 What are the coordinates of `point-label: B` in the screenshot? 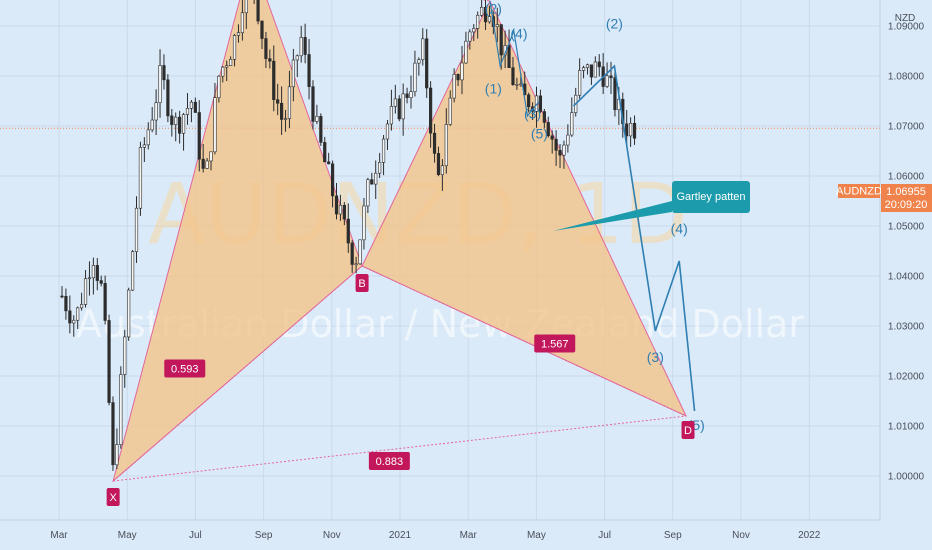 It's located at (361, 284).